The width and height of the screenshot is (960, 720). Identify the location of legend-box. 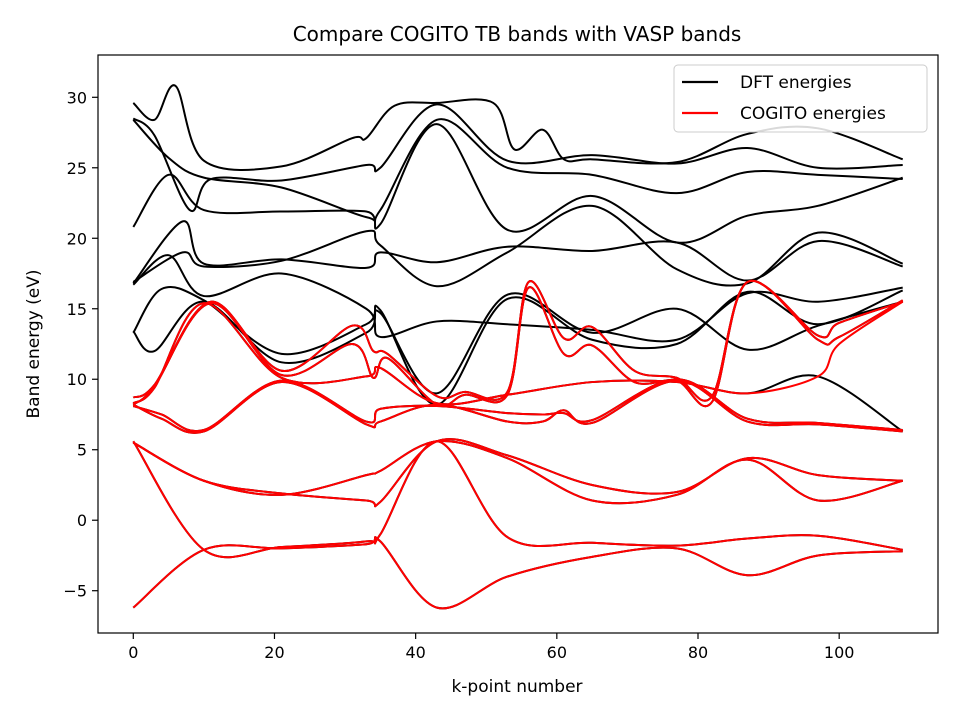
(800, 98).